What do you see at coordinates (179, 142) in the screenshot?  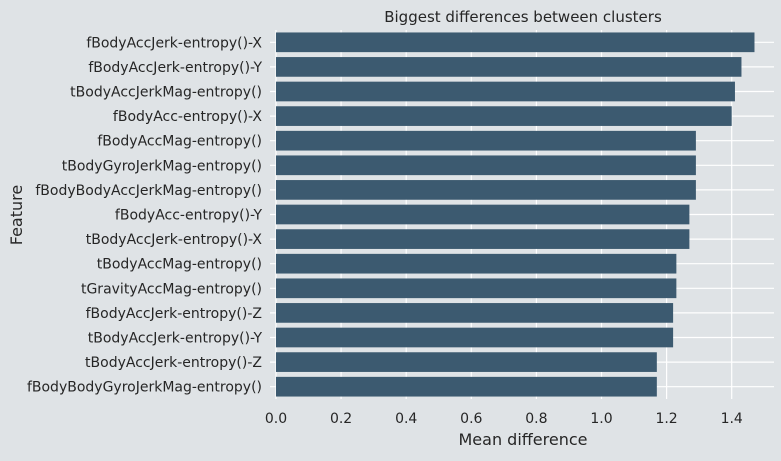 I see `y-tick-label: fBodyAccMag-entropy()` at bounding box center [179, 142].